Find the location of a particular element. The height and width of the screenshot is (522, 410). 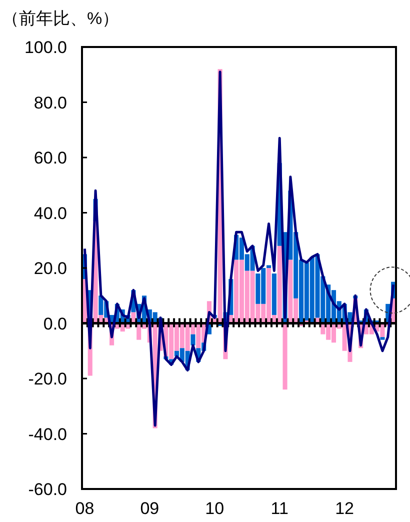

y-tick-label: -20.0 is located at coordinates (47, 379).